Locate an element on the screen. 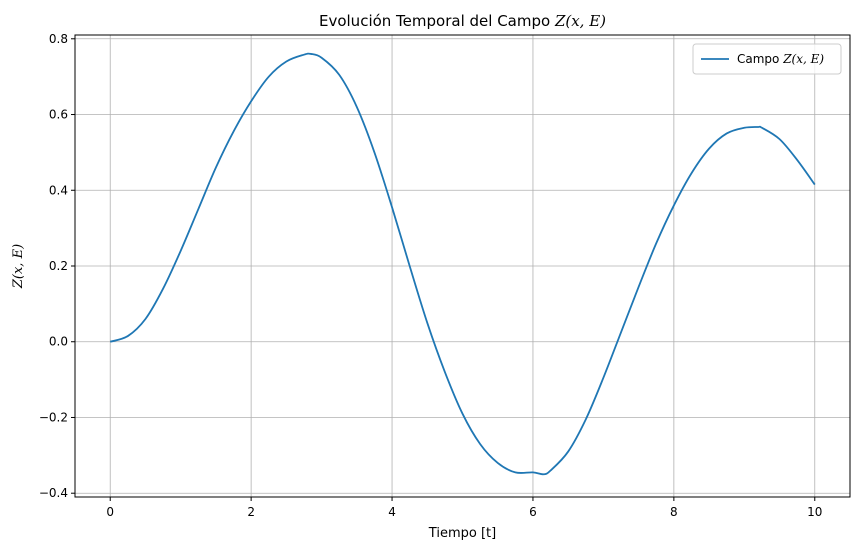 This screenshot has height=550, width=860. x-tick-label: 2 is located at coordinates (251, 512).